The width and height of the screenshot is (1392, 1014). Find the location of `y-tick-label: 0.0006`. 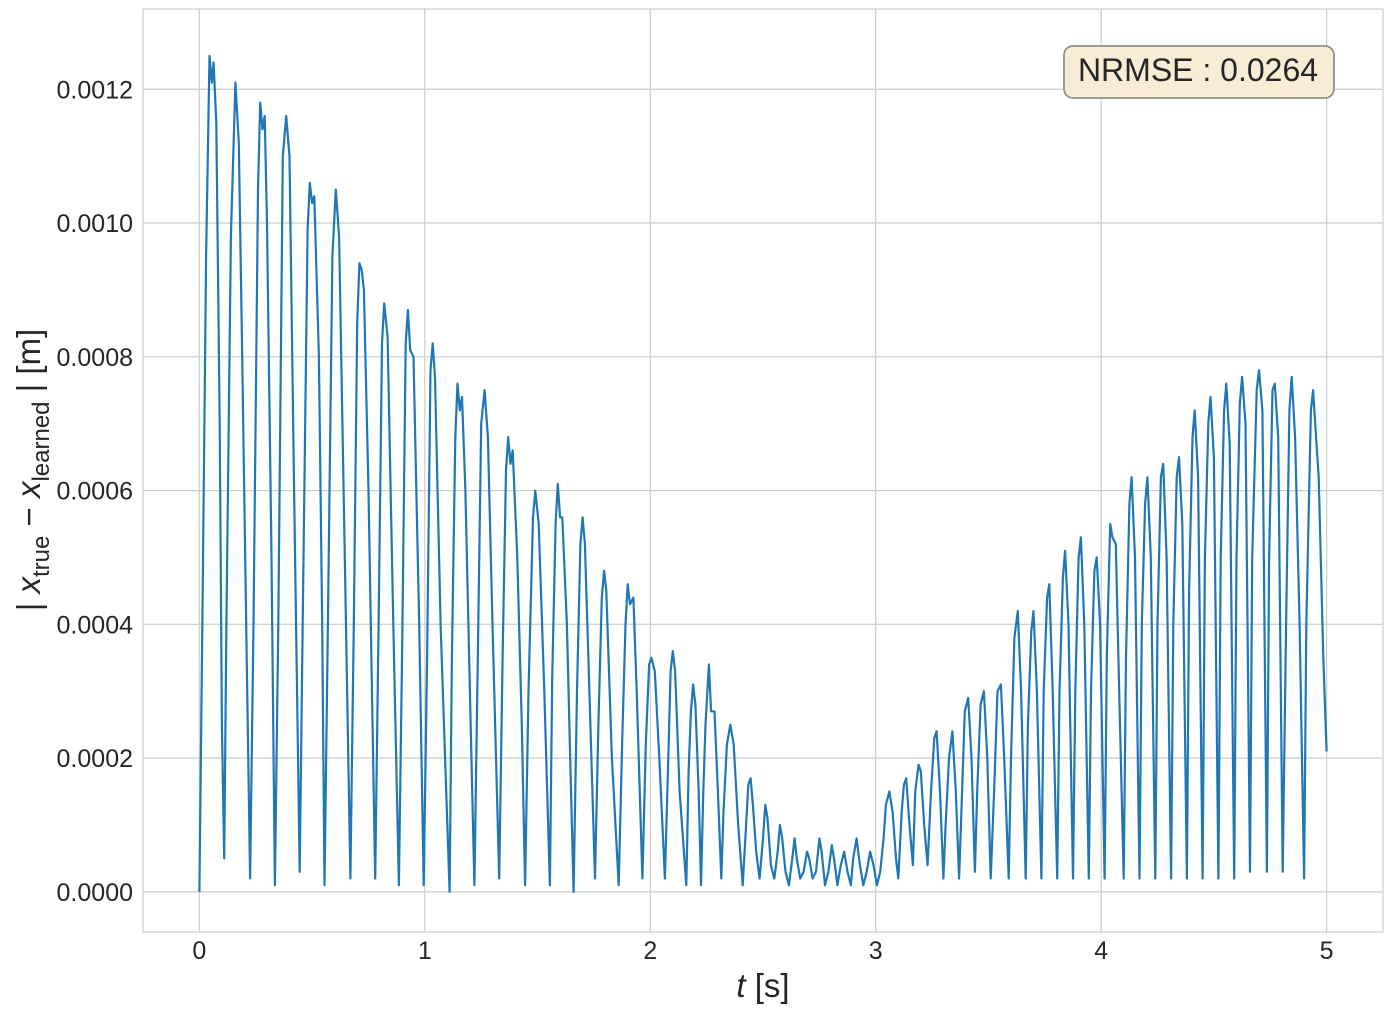

y-tick-label: 0.0006 is located at coordinates (95, 492).